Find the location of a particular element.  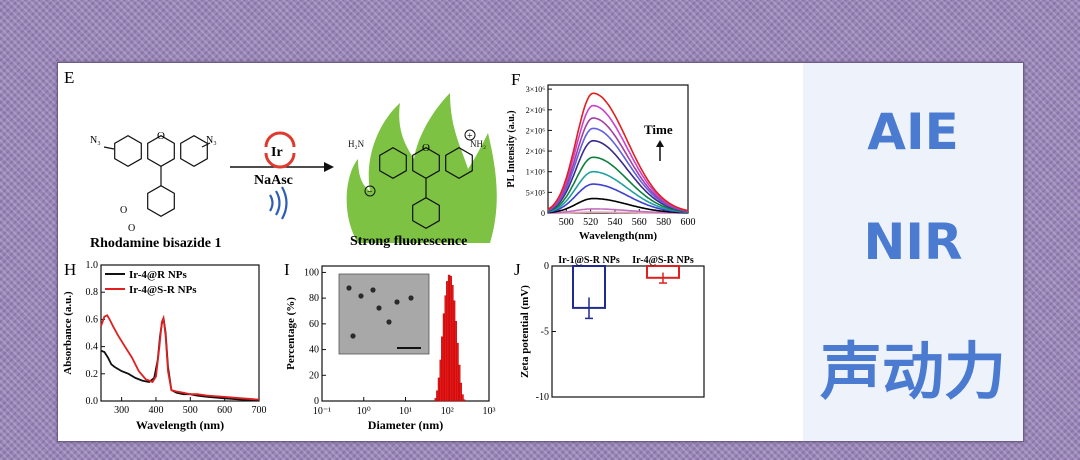

zeta-ytick-label-0: 0 is located at coordinates (546, 266).